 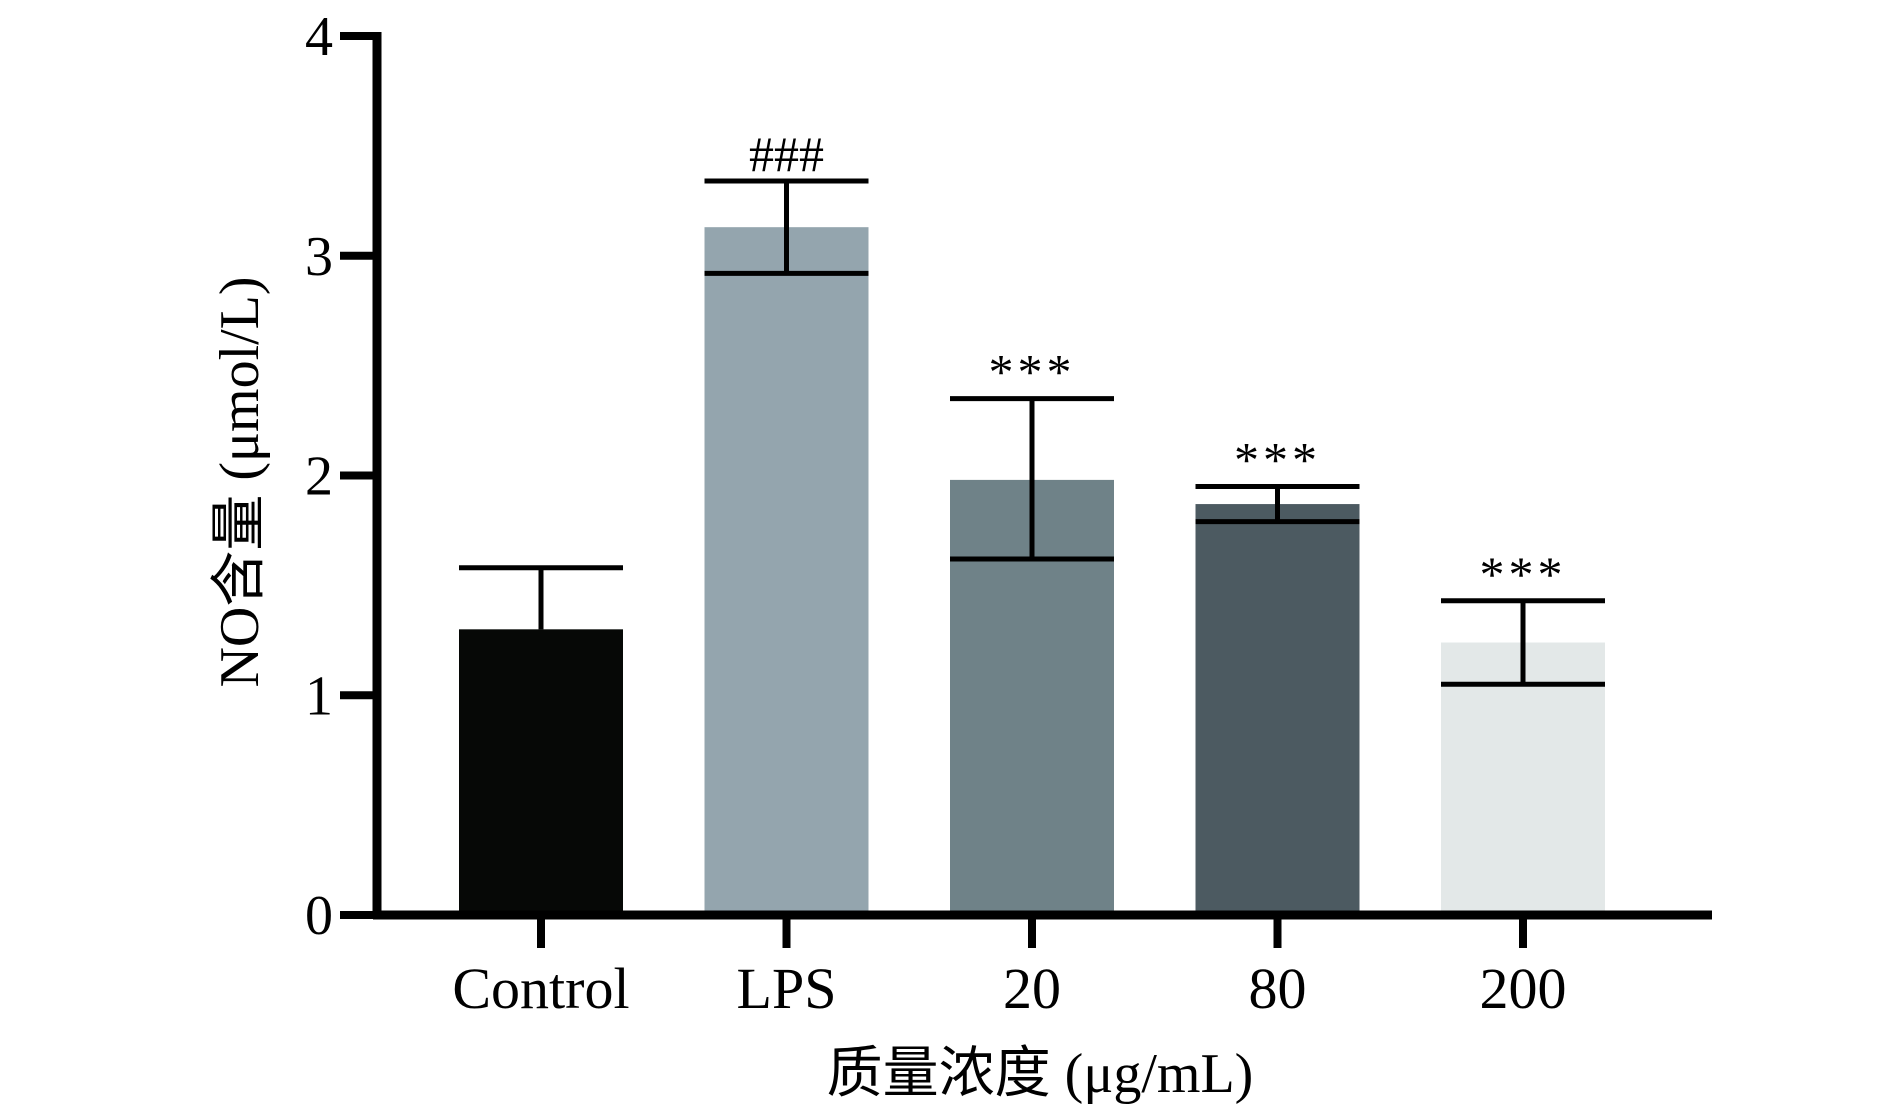 What do you see at coordinates (1040, 1074) in the screenshot?
I see `x-axis-title: 质量浓度 (μg/mL)` at bounding box center [1040, 1074].